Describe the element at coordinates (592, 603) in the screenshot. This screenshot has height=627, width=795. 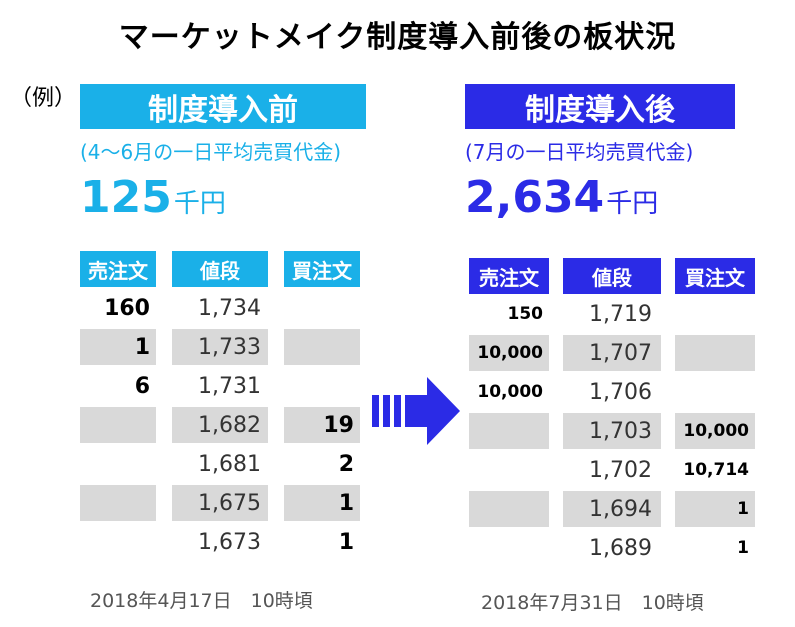
I see `after-date: 2018年7月31日 10時頃` at that location.